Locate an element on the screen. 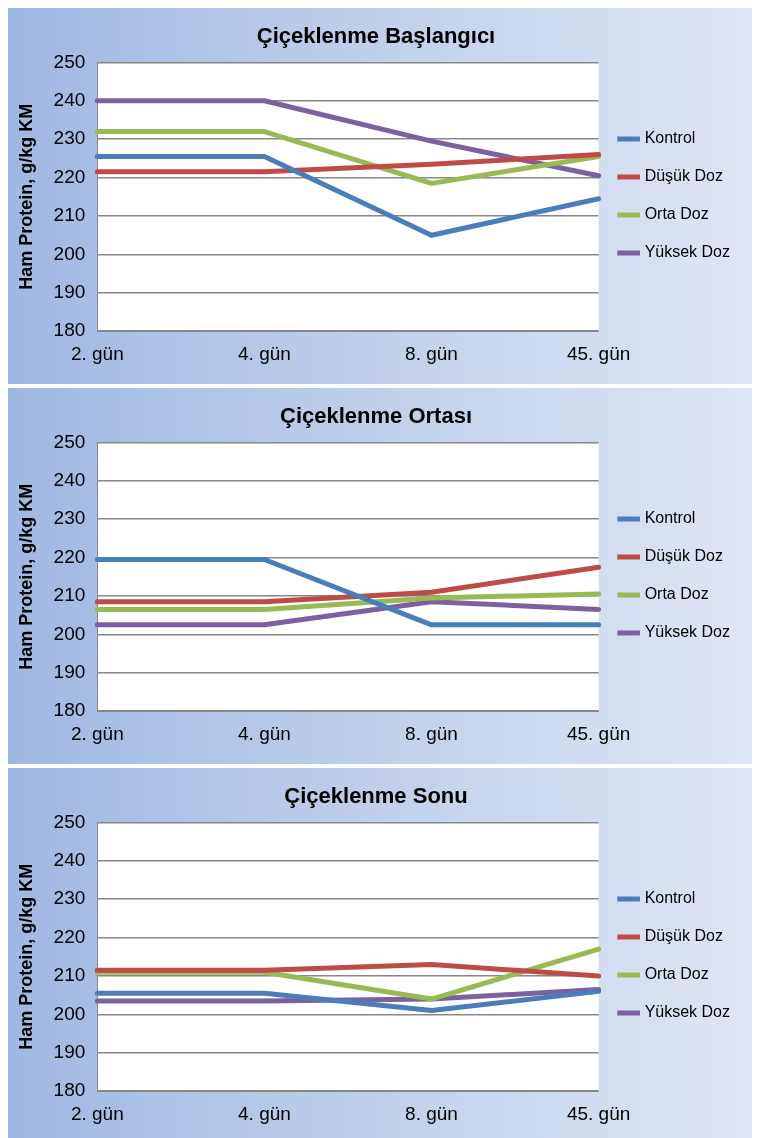 The width and height of the screenshot is (760, 1138). chart-title: Çiçeklenme Sonu is located at coordinates (376, 796).